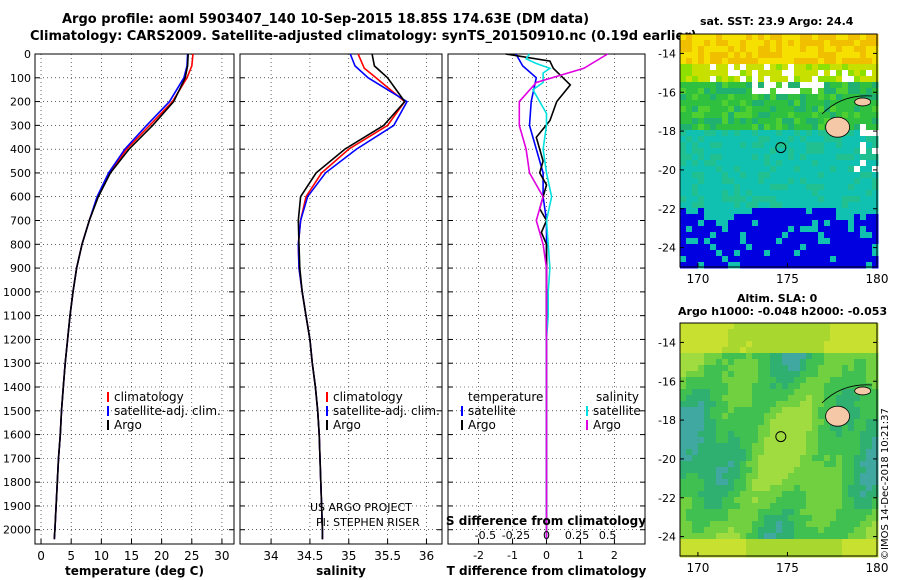  Describe the element at coordinates (17, 387) in the screenshot. I see `y-tick-label: 1400` at that location.